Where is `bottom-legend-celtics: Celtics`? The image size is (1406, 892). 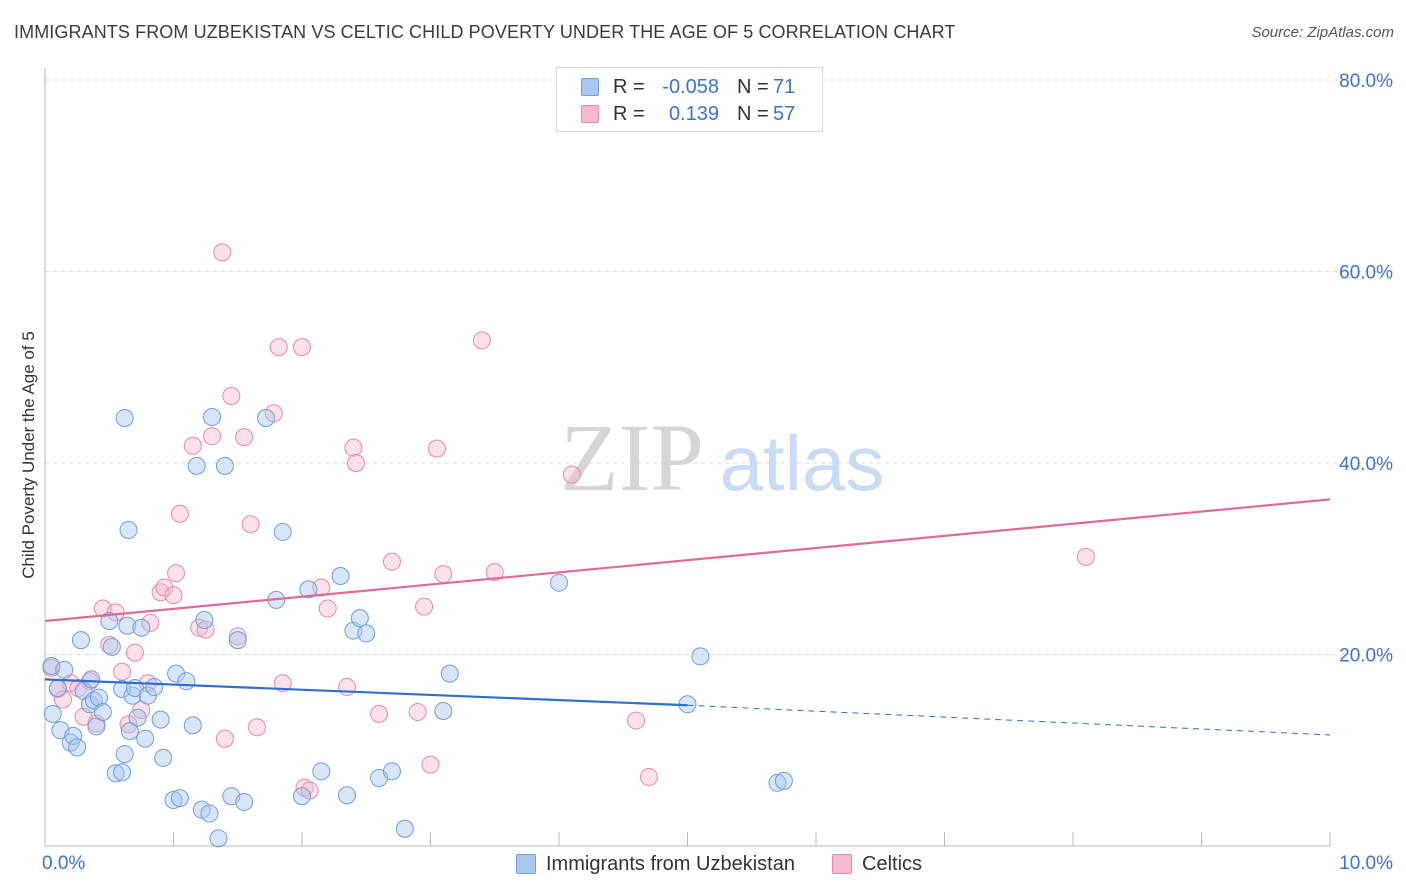
bottom-legend-celtics: Celtics is located at coordinates (877, 864).